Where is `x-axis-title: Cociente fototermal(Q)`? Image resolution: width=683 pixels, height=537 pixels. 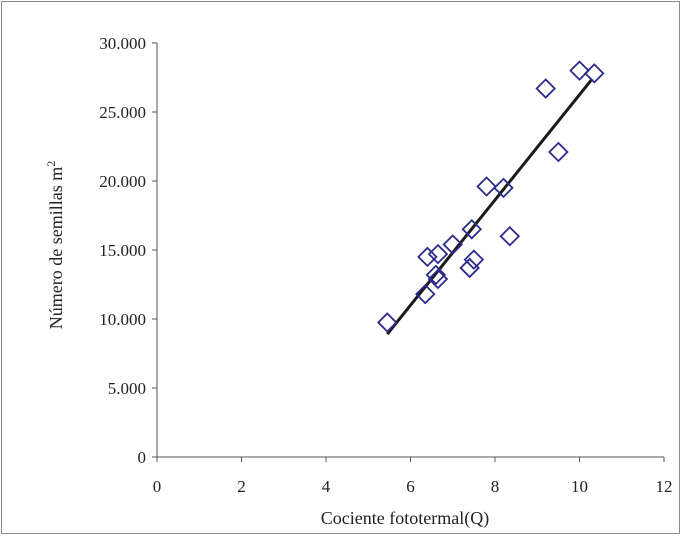
x-axis-title: Cociente fototermal(Q) is located at coordinates (405, 518).